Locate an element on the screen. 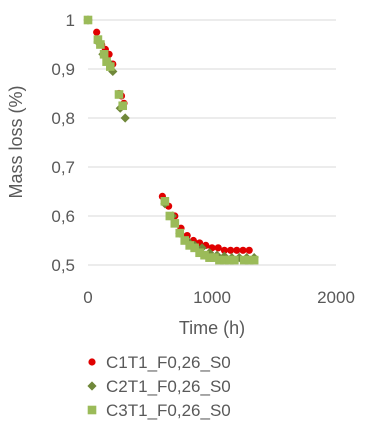 Image resolution: width=366 pixels, height=432 pixels. x-tick-label: 2000 is located at coordinates (336, 297).